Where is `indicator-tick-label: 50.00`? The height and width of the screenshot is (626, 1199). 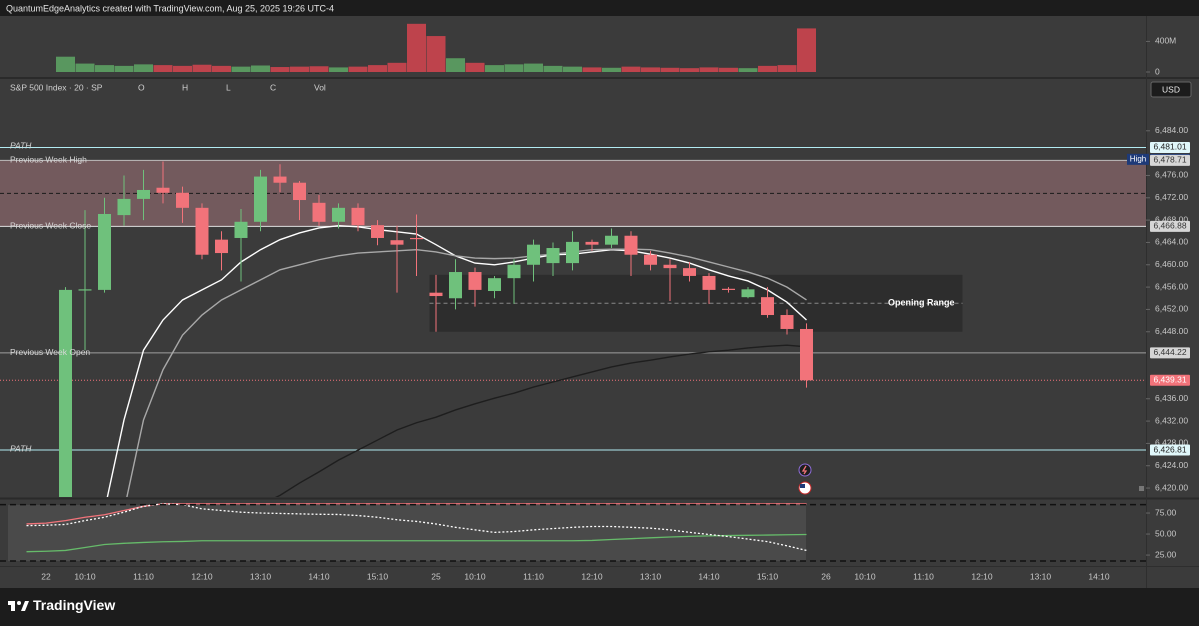 indicator-tick-label: 50.00 is located at coordinates (1166, 533).